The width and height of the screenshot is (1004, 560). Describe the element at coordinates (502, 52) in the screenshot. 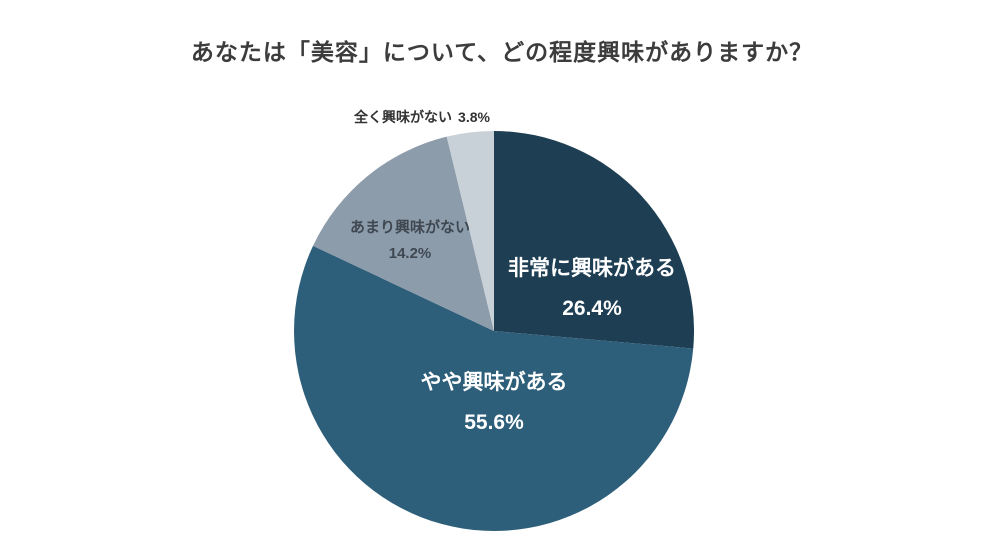

I see `chart-title: あなたは「美容」について、どの程度興味がありますか？` at that location.